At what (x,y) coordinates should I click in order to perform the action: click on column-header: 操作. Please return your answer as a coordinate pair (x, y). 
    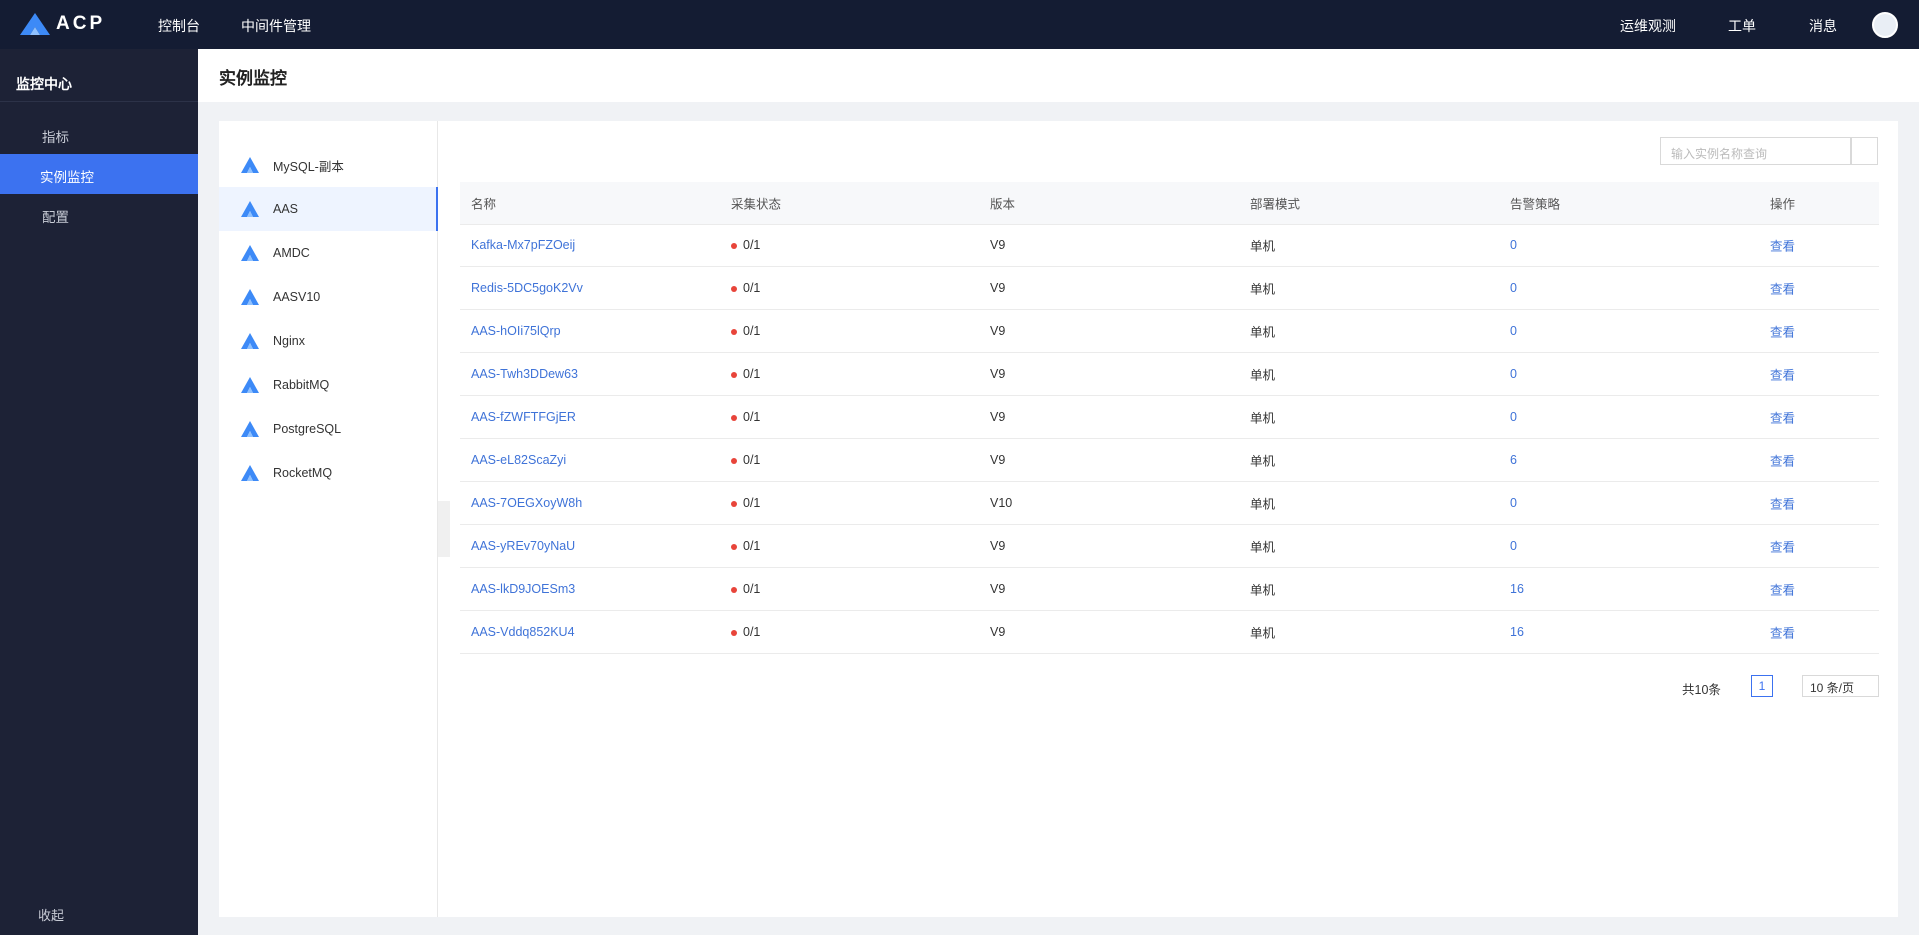
    Looking at the image, I should click on (1783, 204).